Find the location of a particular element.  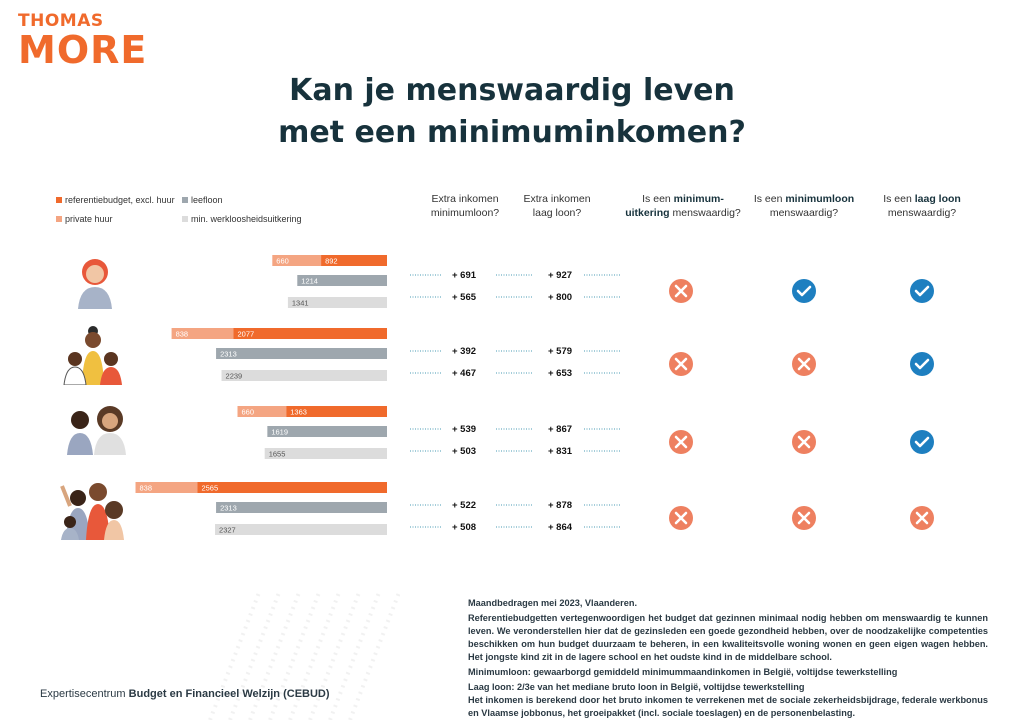

legend-label: private huur is located at coordinates (89, 219).